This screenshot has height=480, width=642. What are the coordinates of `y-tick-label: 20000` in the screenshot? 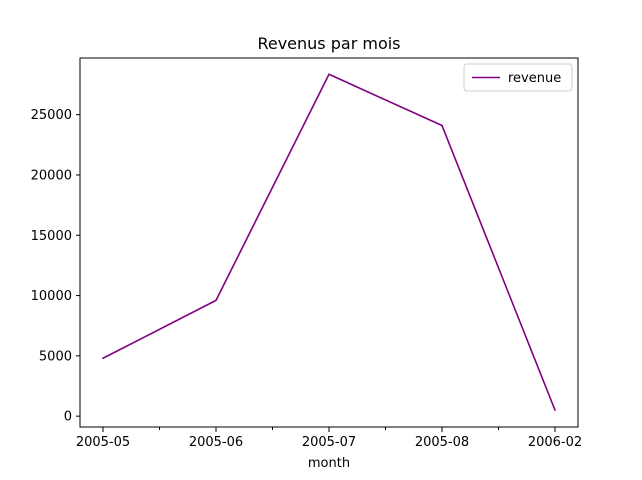 It's located at (51, 175).